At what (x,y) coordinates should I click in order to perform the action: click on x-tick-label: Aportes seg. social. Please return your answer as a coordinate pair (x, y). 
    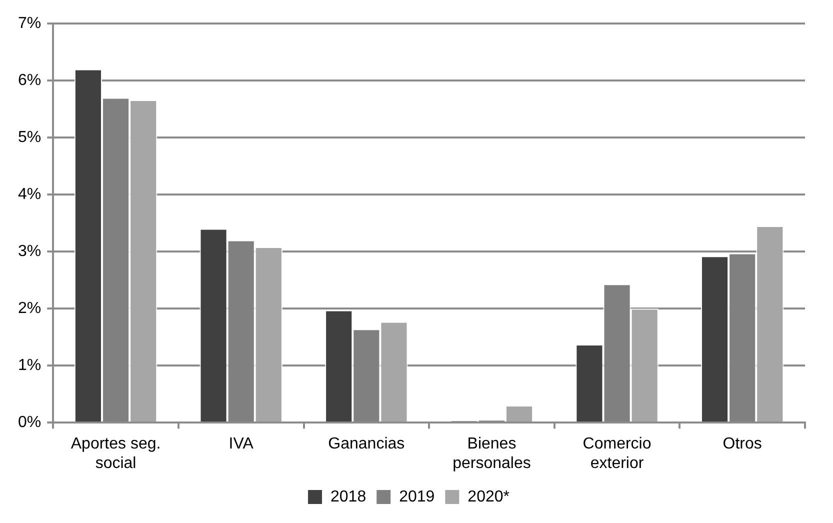
    Looking at the image, I should click on (115, 454).